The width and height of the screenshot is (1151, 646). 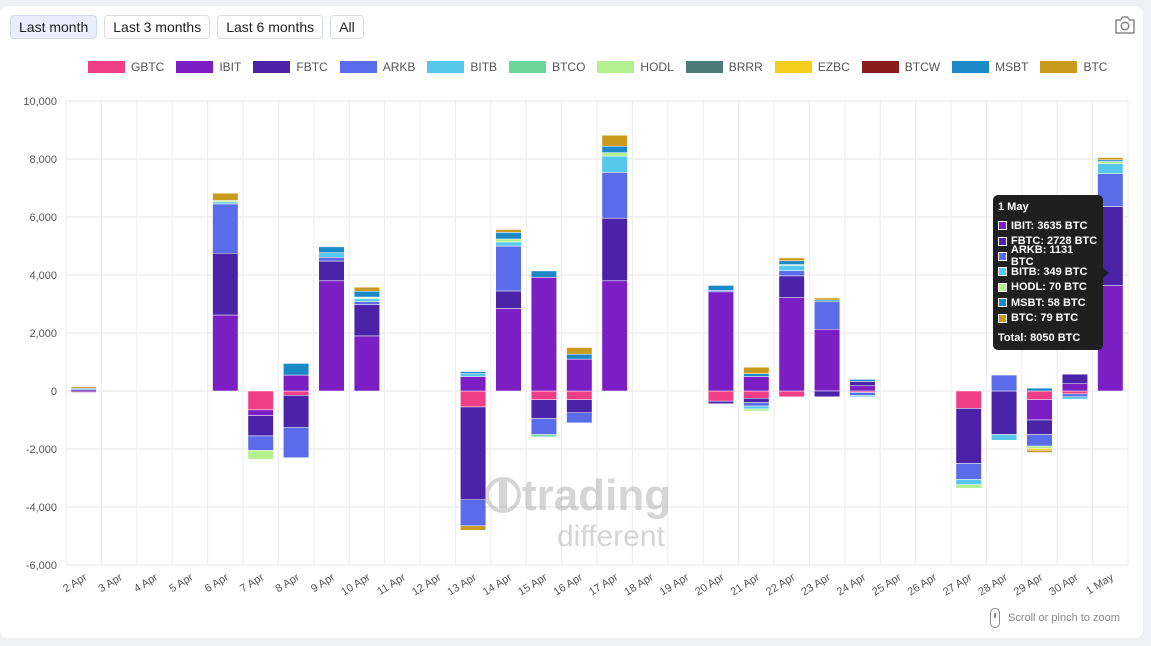 What do you see at coordinates (126, 67) in the screenshot?
I see `legend-item-gbtc: GBTC` at bounding box center [126, 67].